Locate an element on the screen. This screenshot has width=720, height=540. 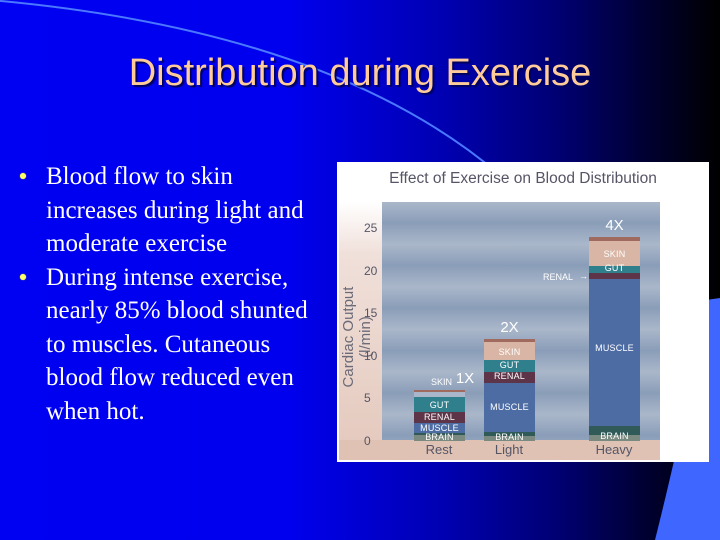
chart-title: Effect of Exercise on Blood Distribution is located at coordinates (523, 178).